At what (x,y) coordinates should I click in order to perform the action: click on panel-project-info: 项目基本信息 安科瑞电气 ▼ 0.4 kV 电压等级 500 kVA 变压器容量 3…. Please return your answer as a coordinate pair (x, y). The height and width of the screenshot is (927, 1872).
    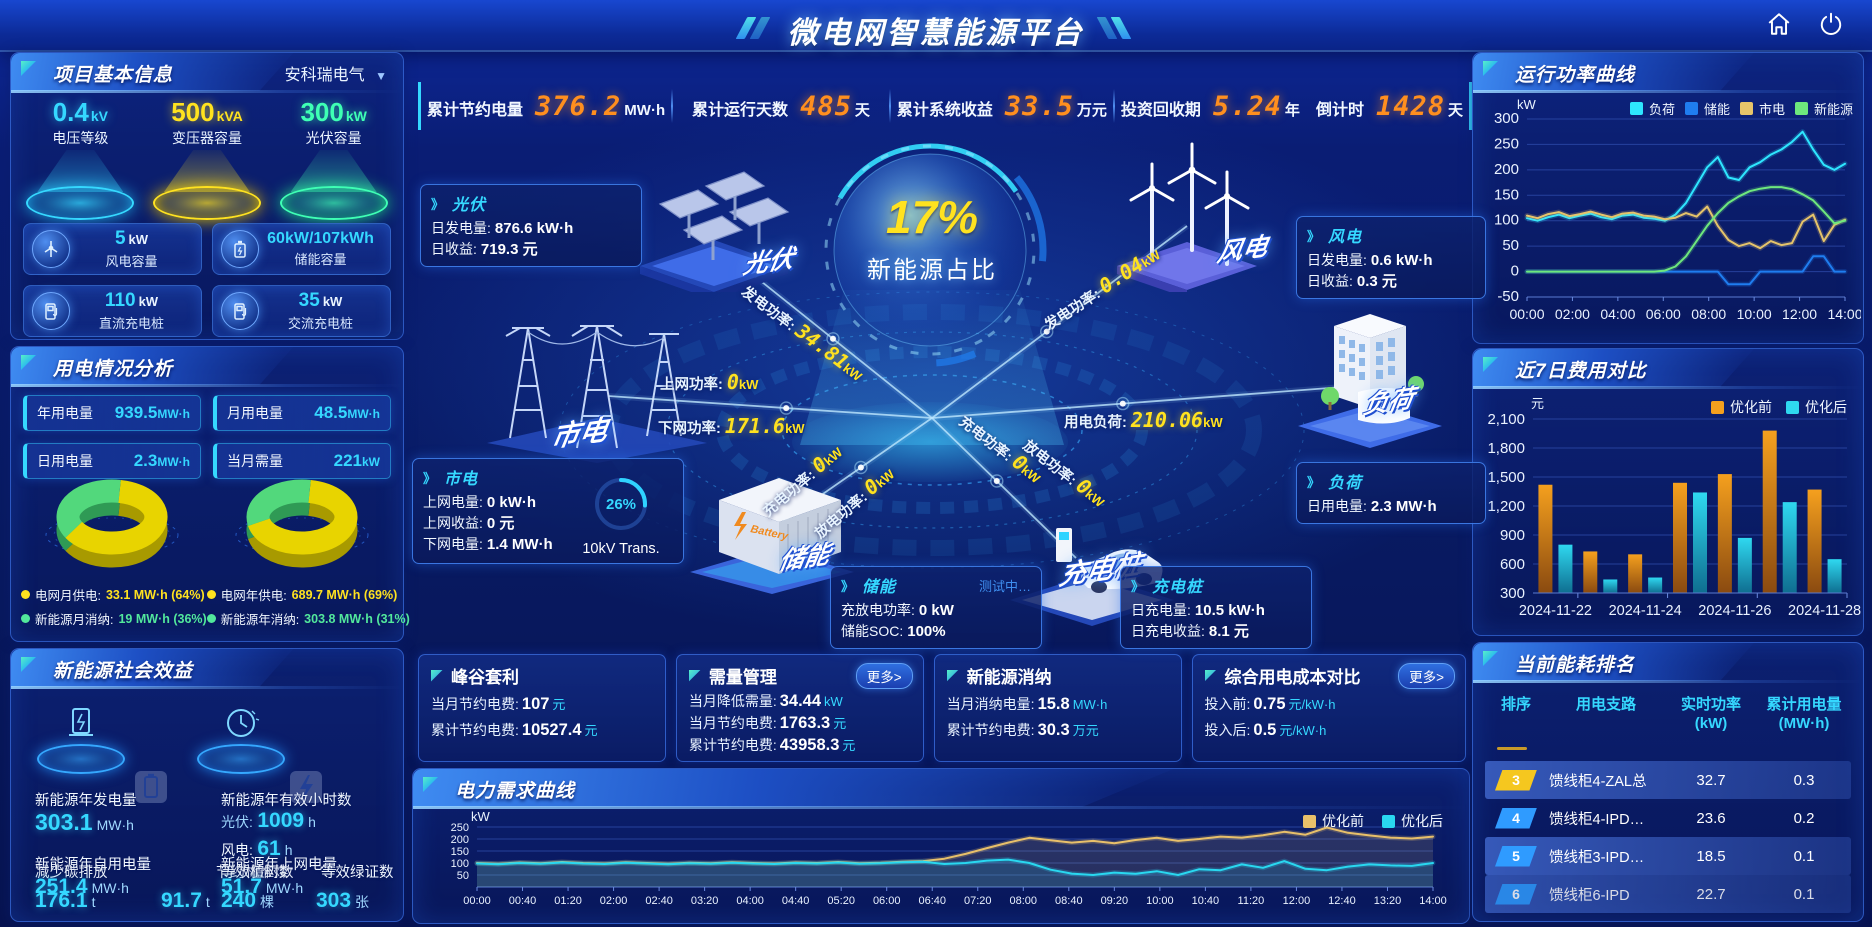
    Looking at the image, I should click on (207, 196).